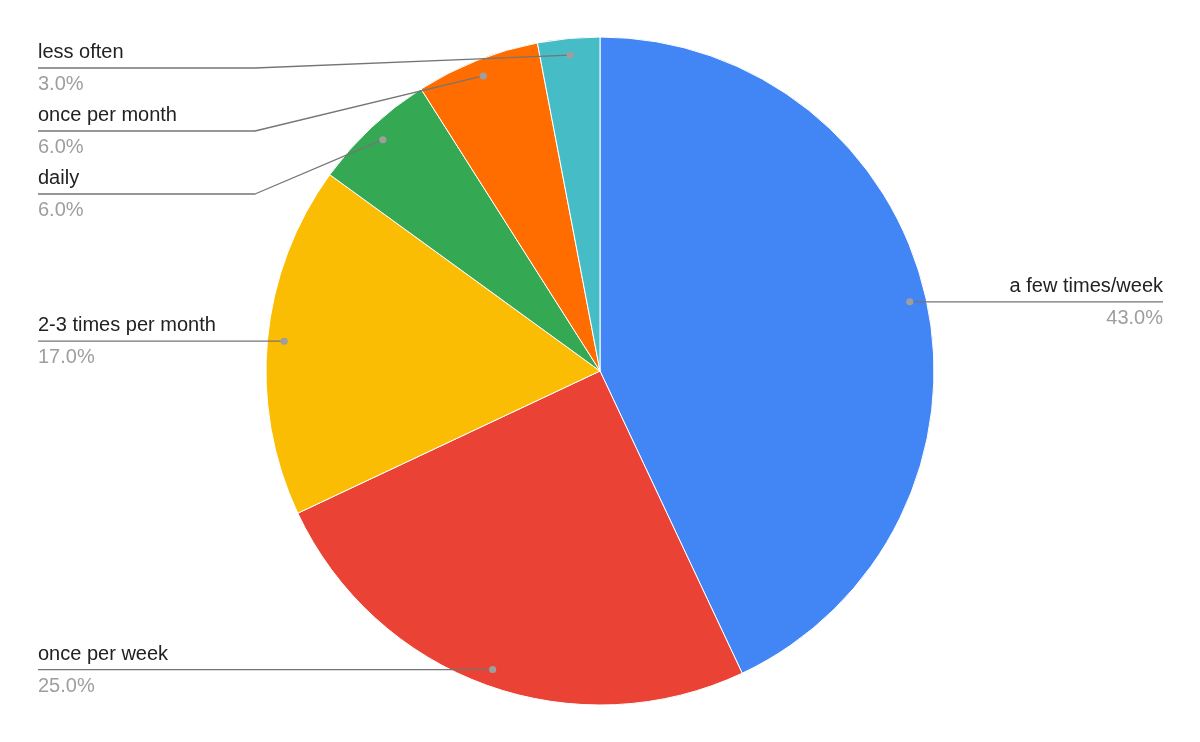  Describe the element at coordinates (81, 51) in the screenshot. I see `slice-label: less often` at that location.